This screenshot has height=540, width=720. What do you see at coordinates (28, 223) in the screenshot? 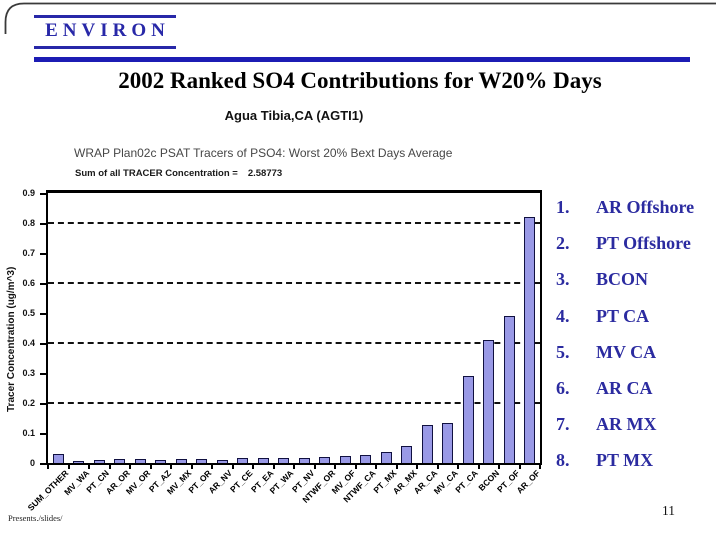
I see `y-tick-label: 0.8` at bounding box center [28, 223].